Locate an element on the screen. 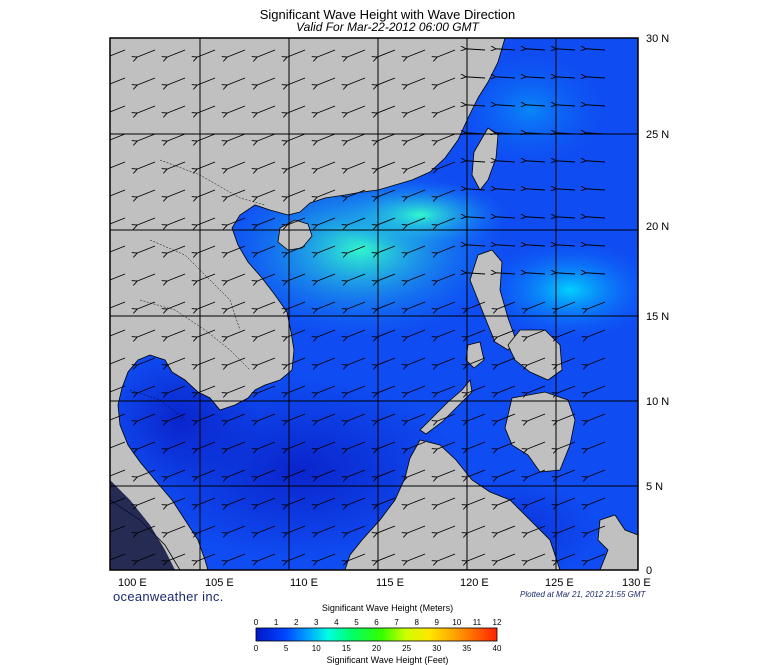 The width and height of the screenshot is (775, 665). latitude-labels: 0 5 N 10 N 15 N 20 N 25 N 30 N is located at coordinates (657, 305).